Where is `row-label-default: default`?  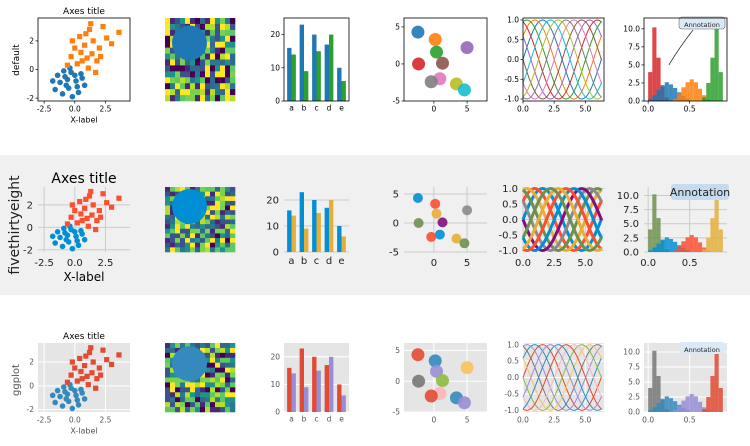 row-label-default: default is located at coordinates (17, 60).